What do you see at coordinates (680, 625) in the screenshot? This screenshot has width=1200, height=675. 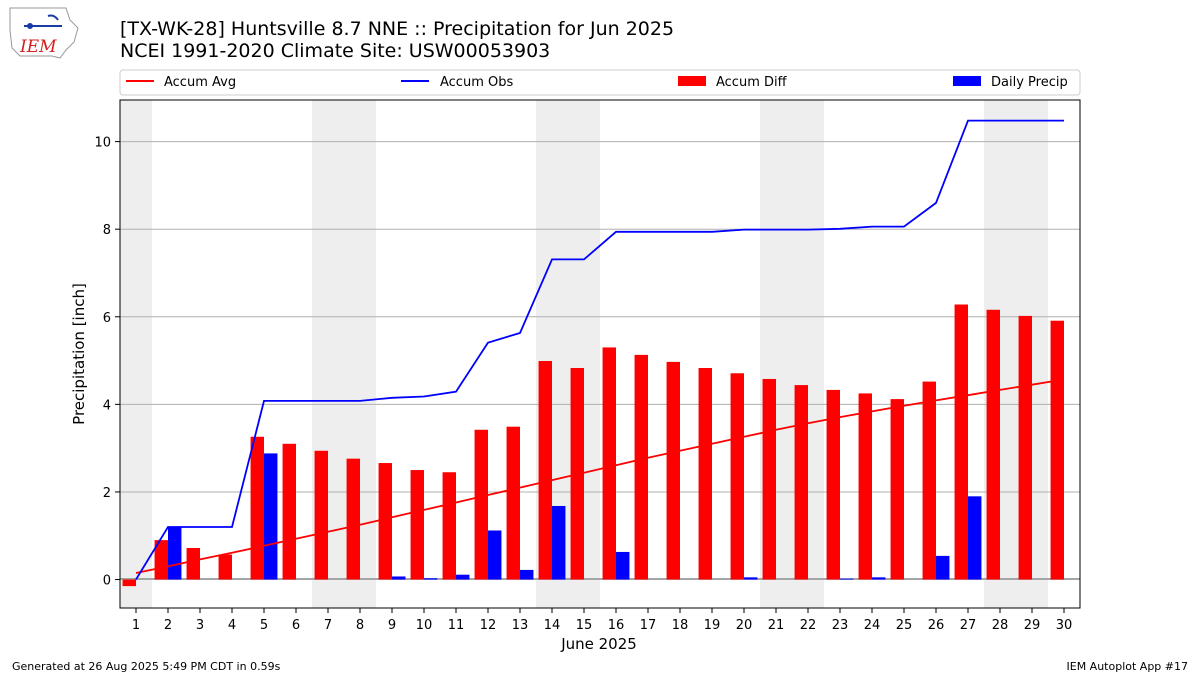 I see `x-tick-label: 18` at bounding box center [680, 625].